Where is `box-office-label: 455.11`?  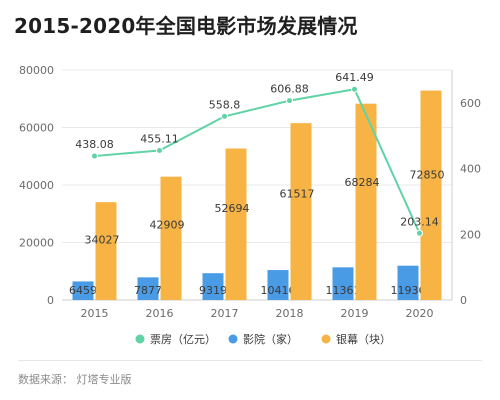 box-office-label: 455.11 is located at coordinates (159, 138).